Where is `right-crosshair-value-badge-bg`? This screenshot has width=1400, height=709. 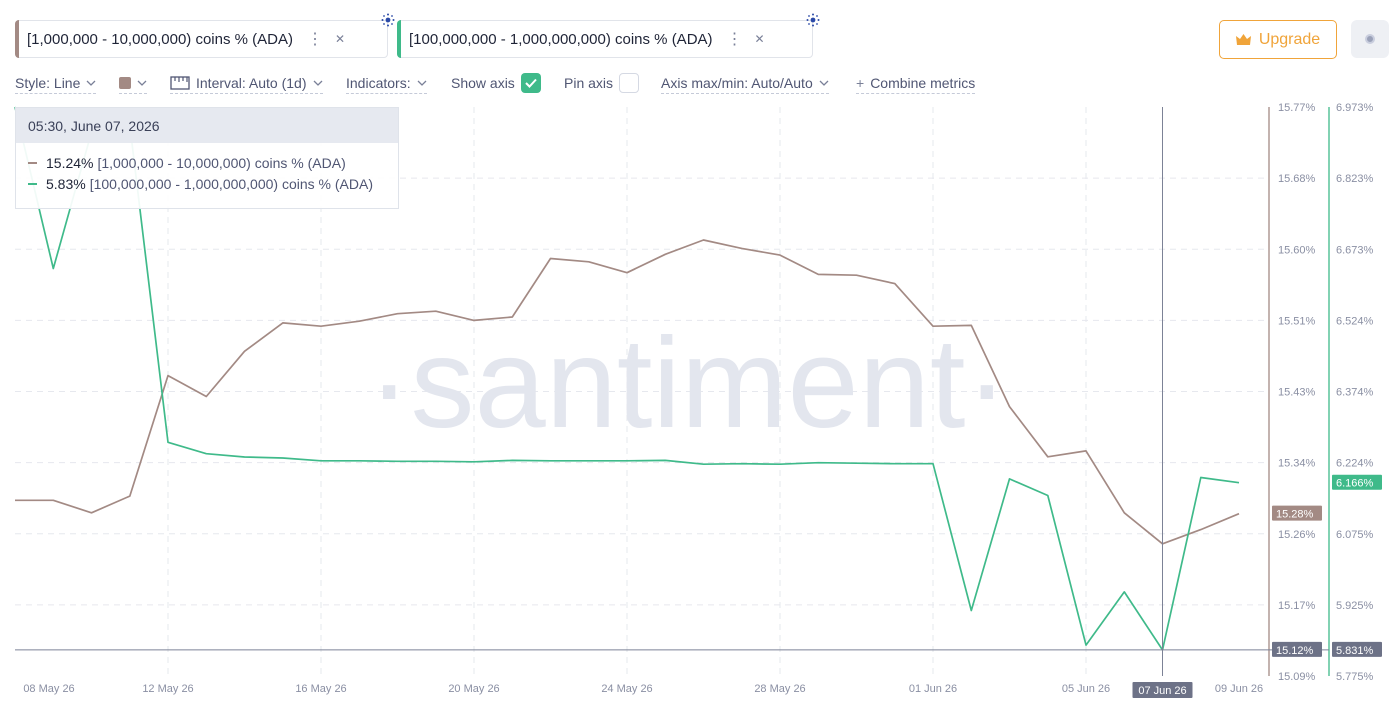
right-crosshair-value-badge-bg is located at coordinates (1357, 649).